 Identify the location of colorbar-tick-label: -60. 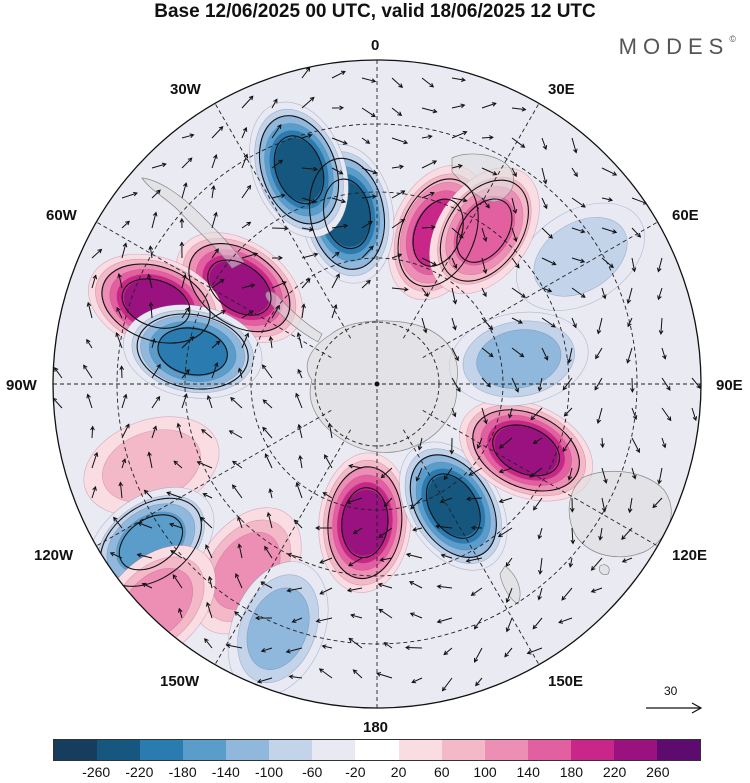
(312, 772).